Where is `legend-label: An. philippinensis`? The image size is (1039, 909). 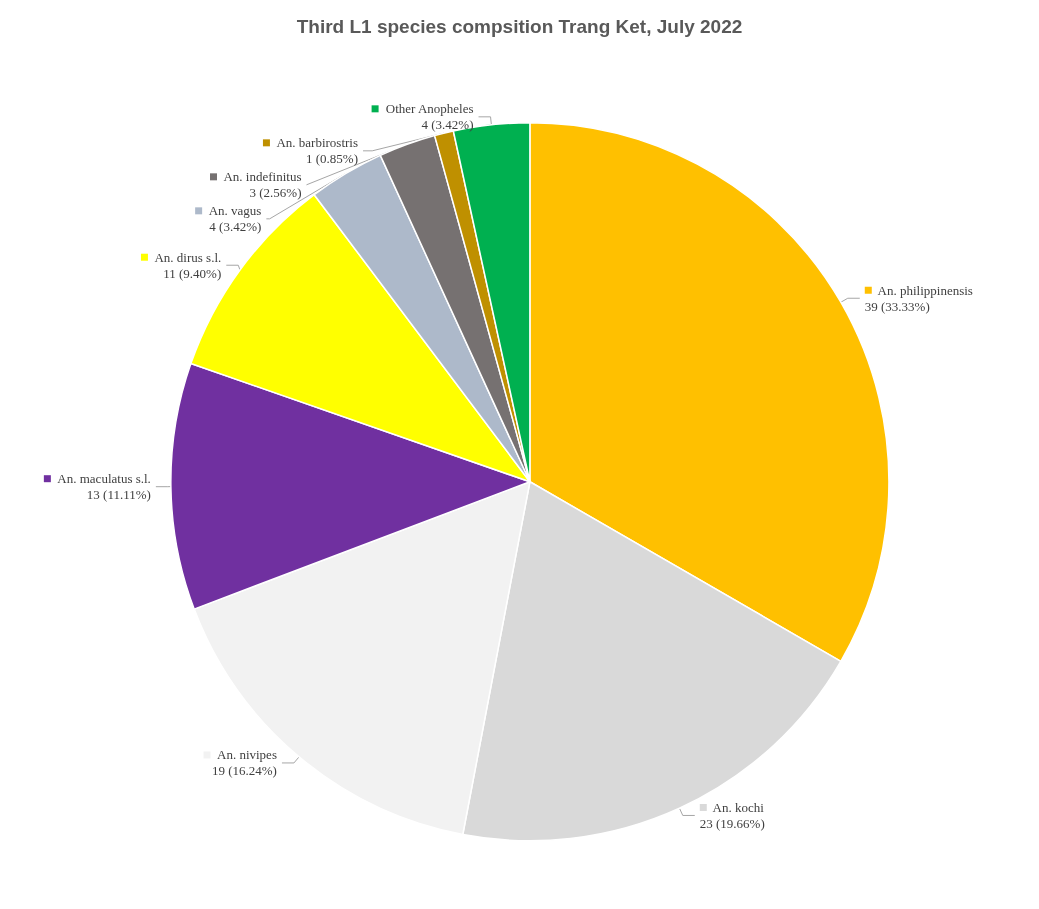 legend-label: An. philippinensis is located at coordinates (922, 290).